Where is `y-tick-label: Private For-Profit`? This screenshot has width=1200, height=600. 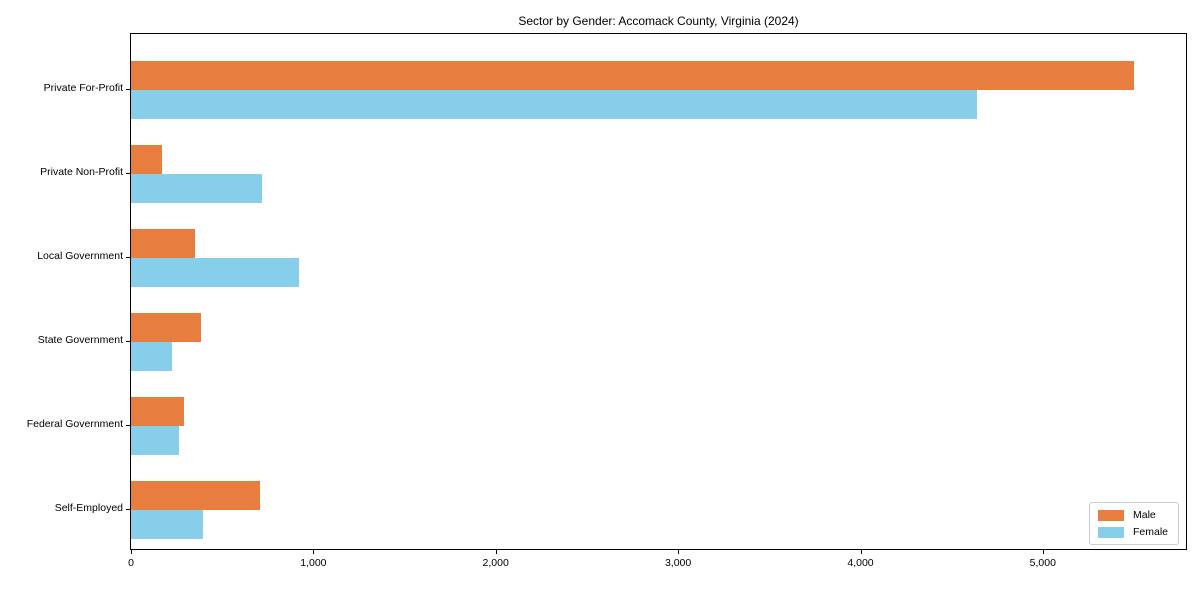
y-tick-label: Private For-Profit is located at coordinates (83, 88).